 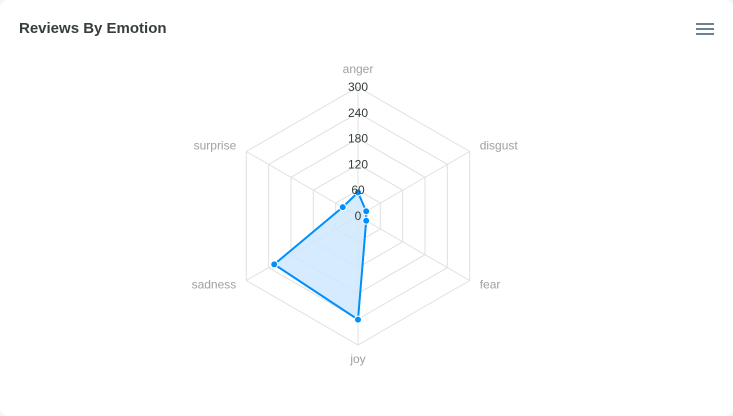 I want to click on chart-title: Reviews By Emotion, so click(x=93, y=28).